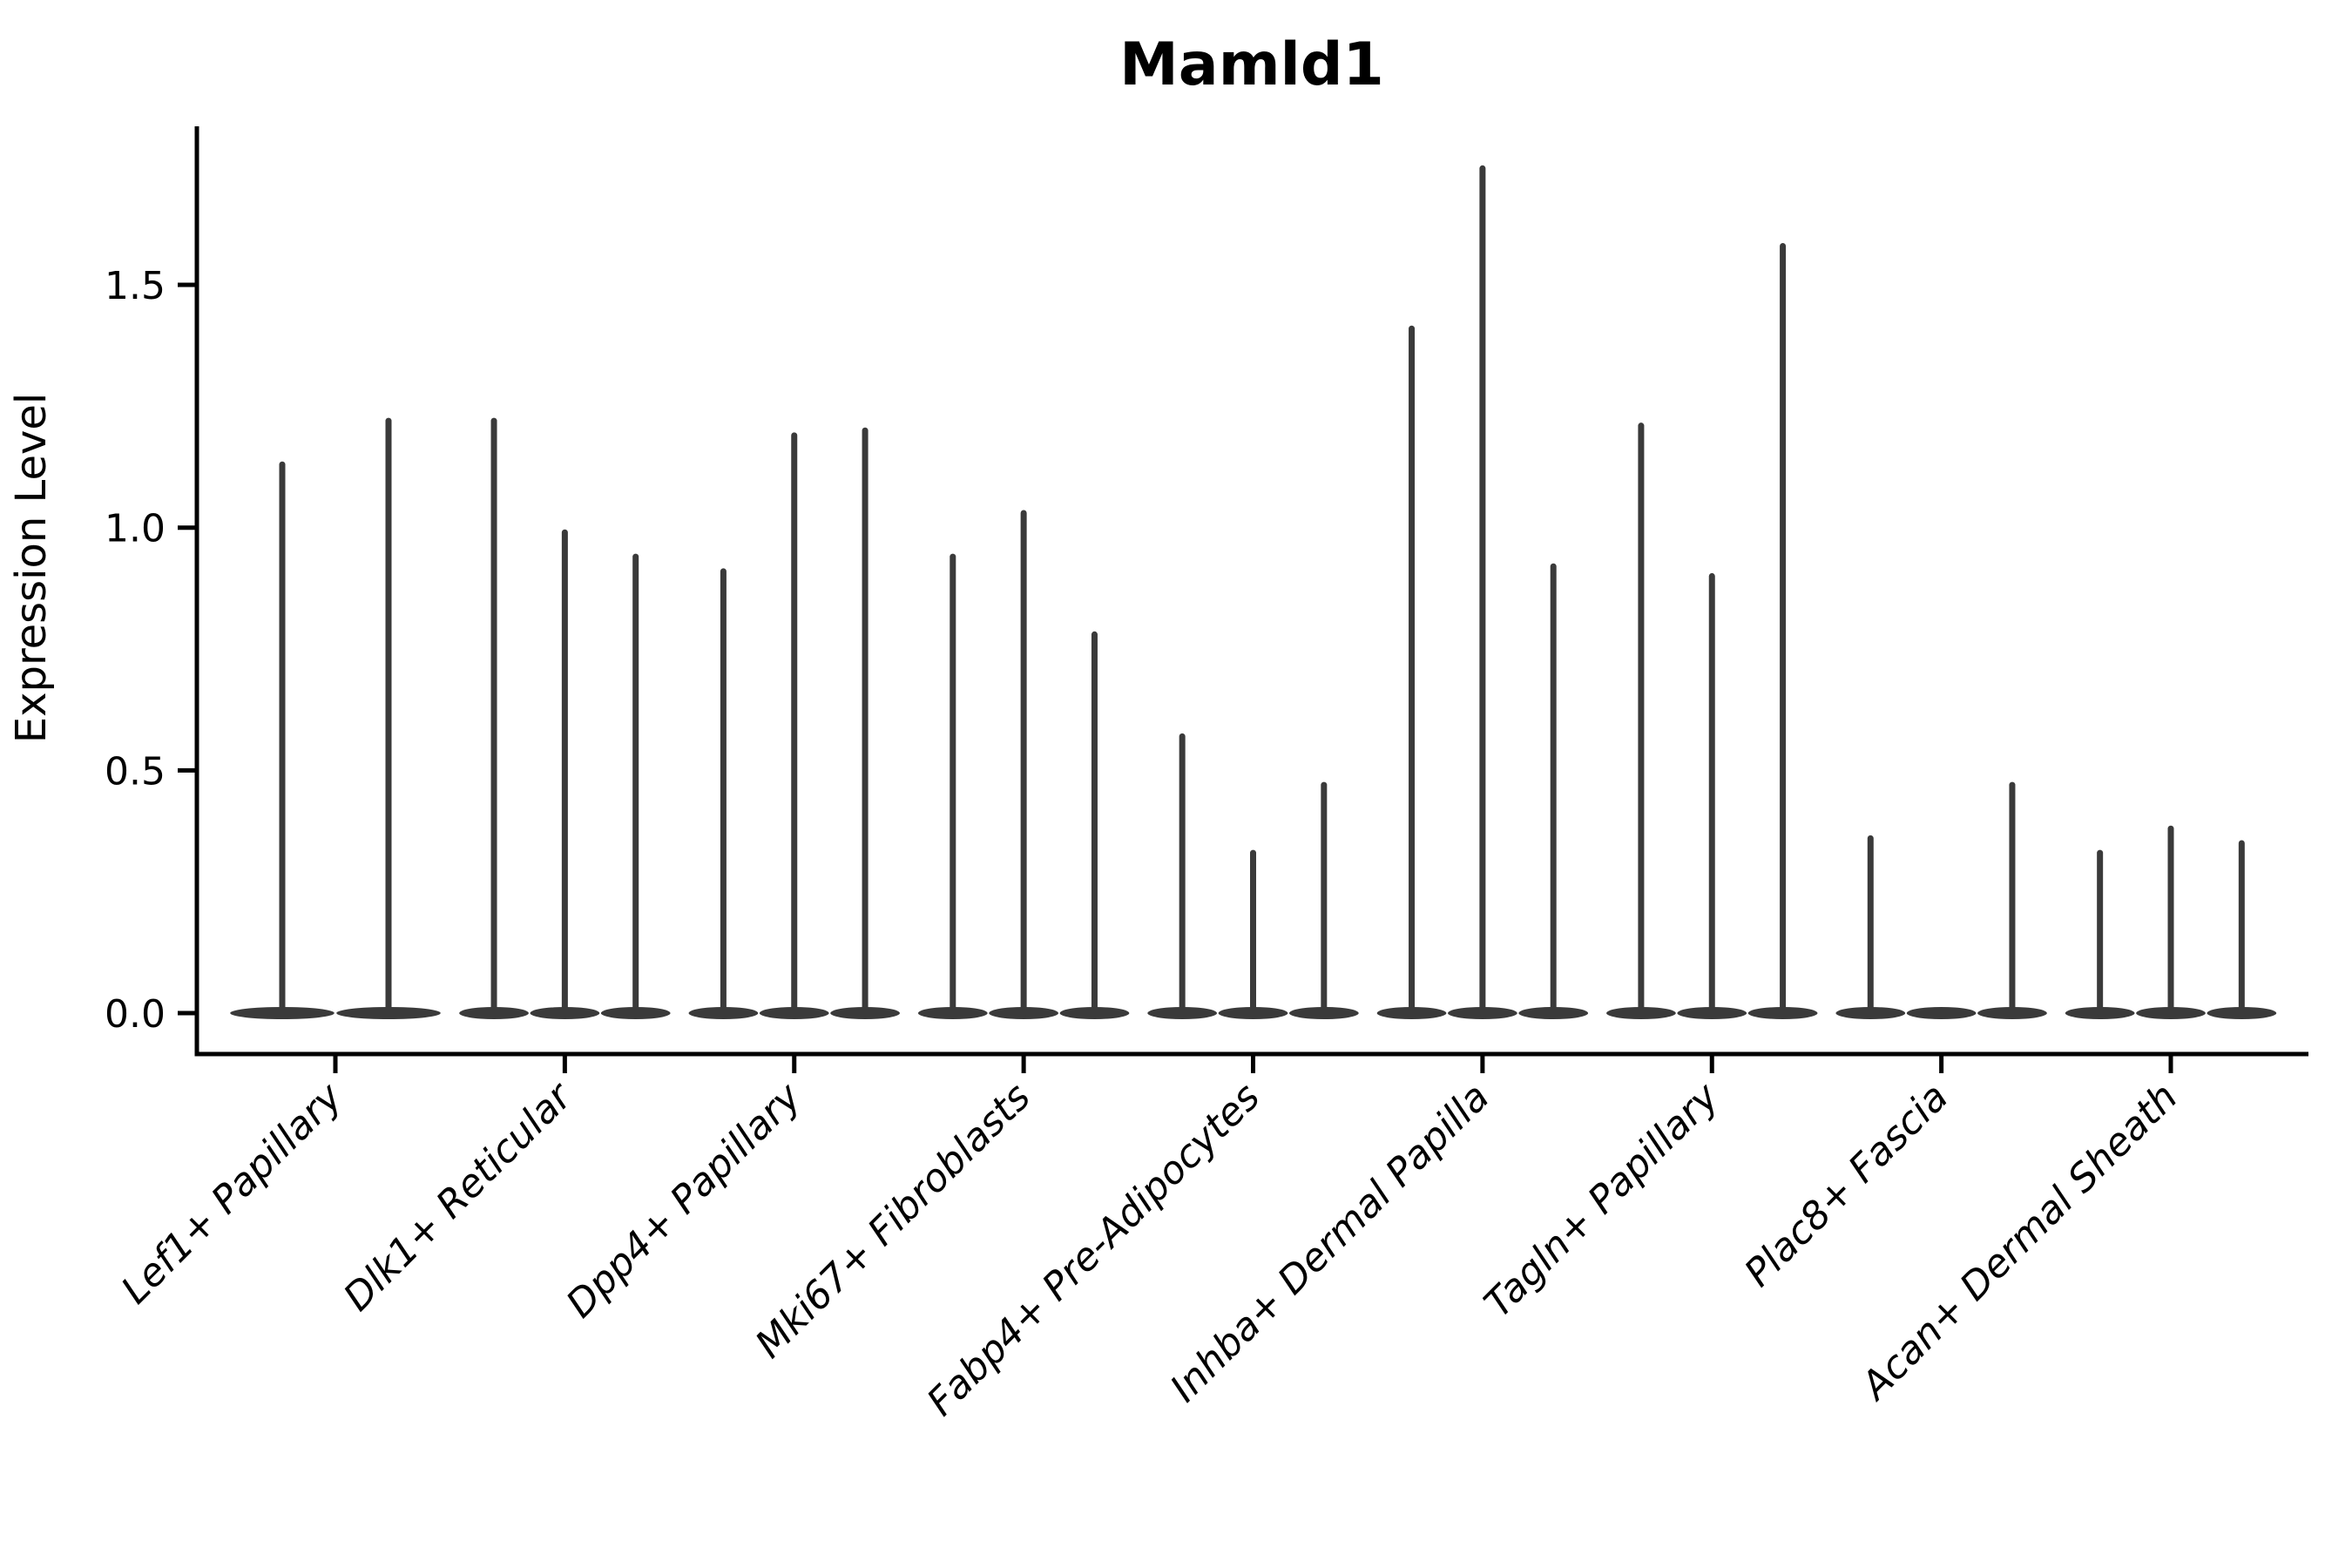 The height and width of the screenshot is (1568, 2352). What do you see at coordinates (32, 569) in the screenshot?
I see `y-axis-label: Expression Level` at bounding box center [32, 569].